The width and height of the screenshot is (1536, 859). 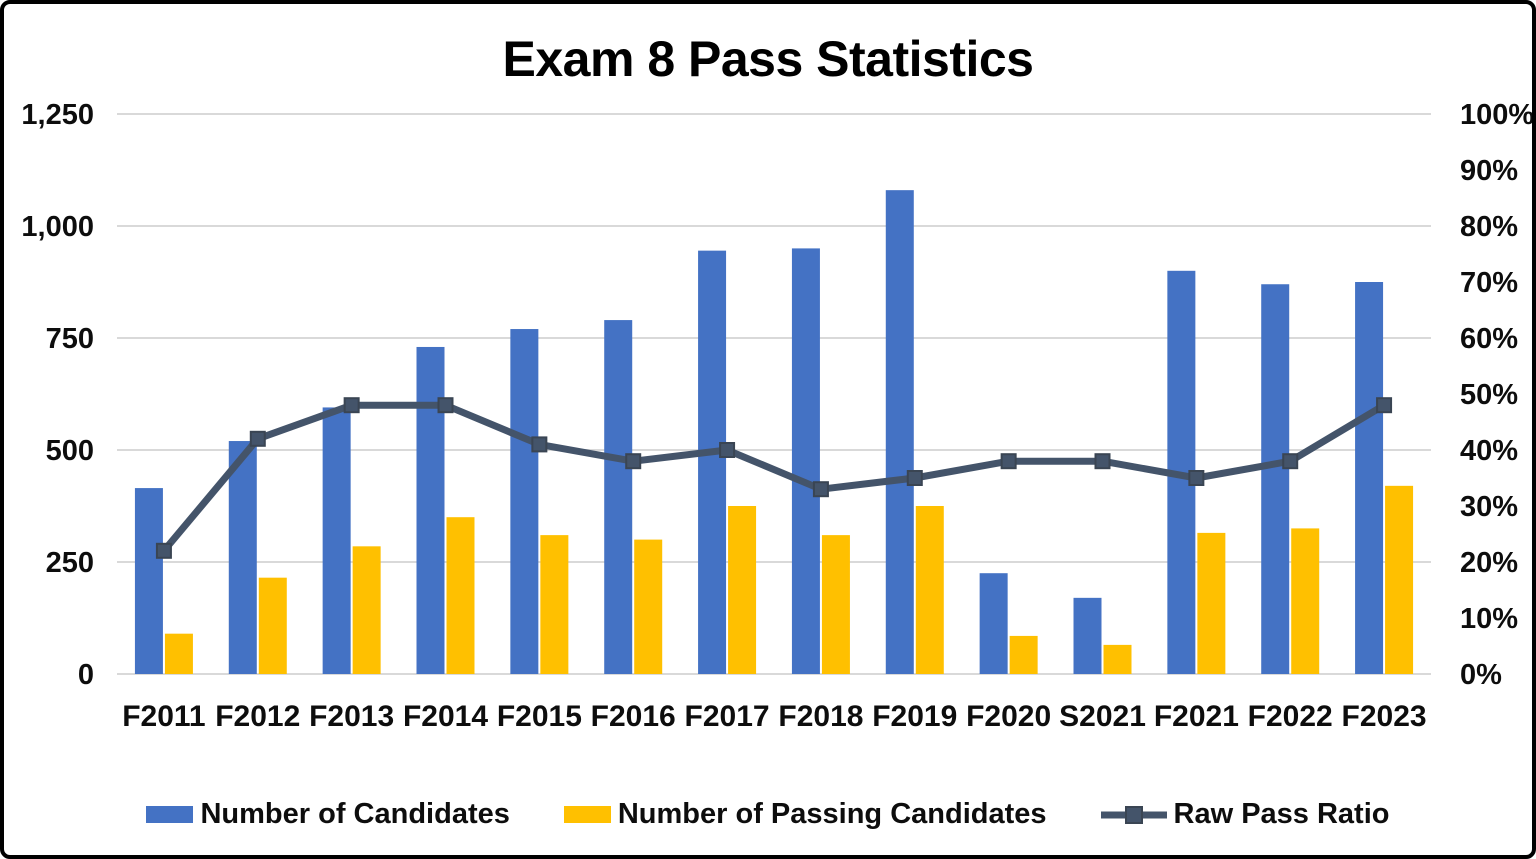 I want to click on y-axis-tick-label: 1,250, so click(x=57, y=115).